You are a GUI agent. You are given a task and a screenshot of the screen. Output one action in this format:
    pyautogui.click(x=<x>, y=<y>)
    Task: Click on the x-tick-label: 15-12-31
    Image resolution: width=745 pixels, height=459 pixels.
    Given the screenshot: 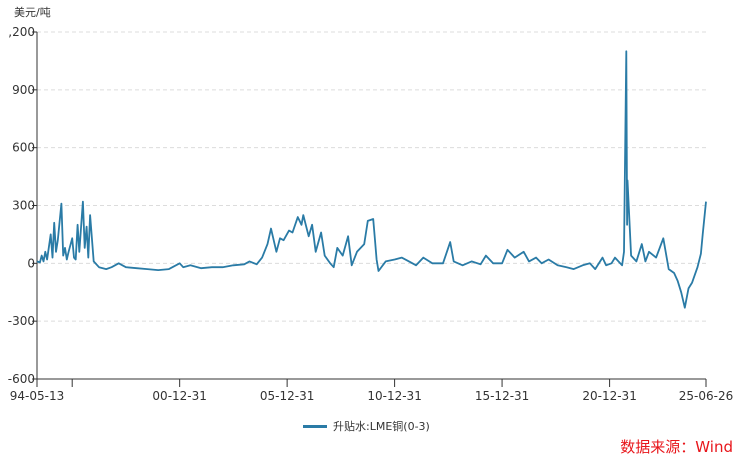 What is the action you would take?
    pyautogui.click(x=502, y=396)
    